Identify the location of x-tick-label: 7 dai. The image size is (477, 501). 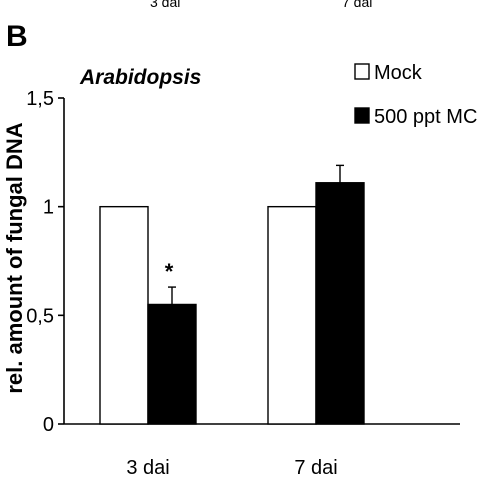
(315, 468).